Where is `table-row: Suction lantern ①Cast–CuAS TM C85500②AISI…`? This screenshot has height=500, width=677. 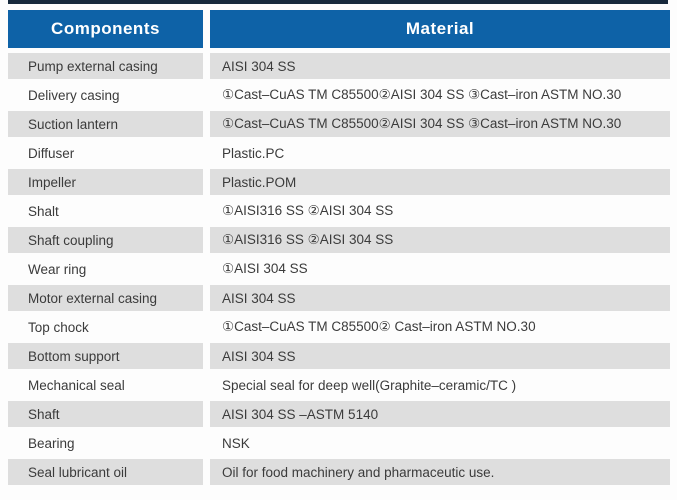
table-row: Suction lantern ①Cast–CuAS TM C85500②AISI… is located at coordinates (339, 124).